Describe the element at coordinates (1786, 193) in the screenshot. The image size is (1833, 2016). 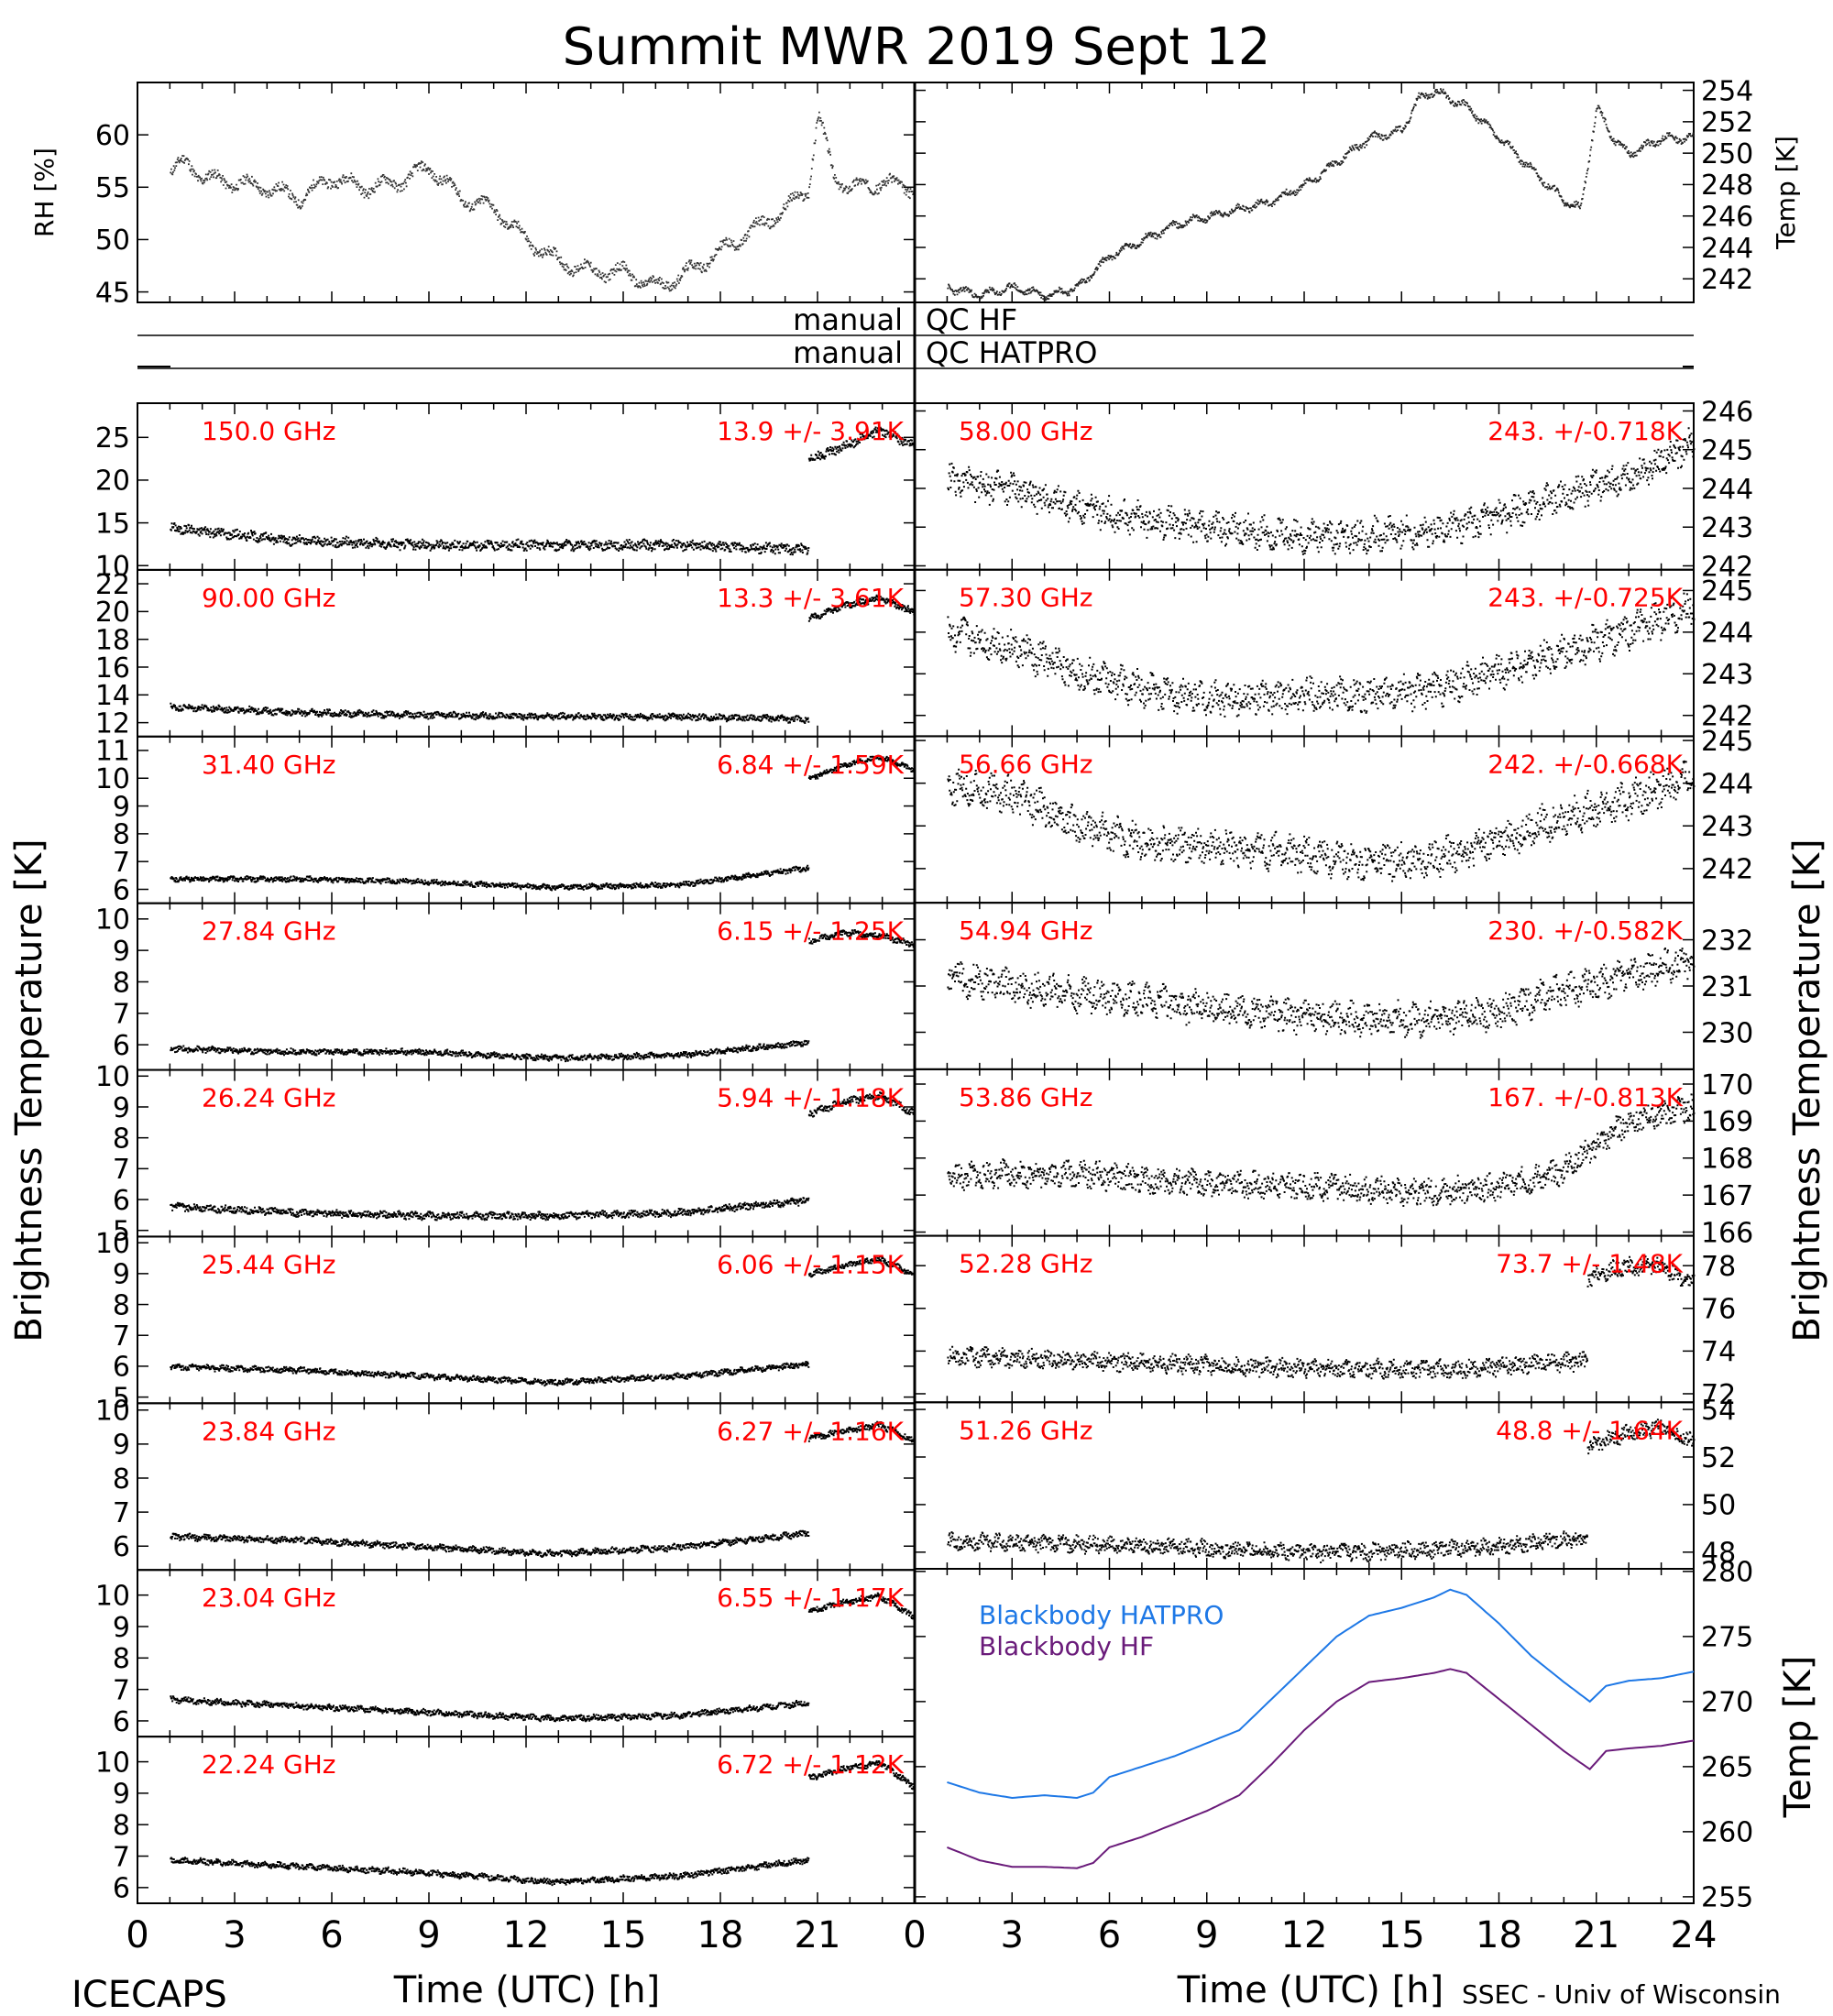
I see `air-temp-axis-label: Temp [K]` at that location.